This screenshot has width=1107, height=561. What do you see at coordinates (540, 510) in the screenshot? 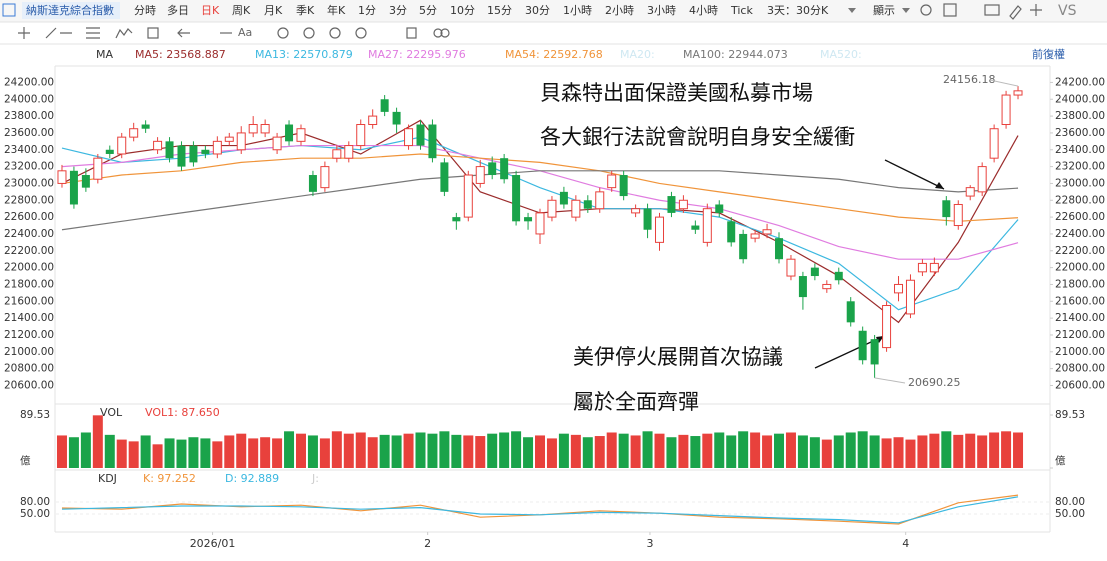
I see `kdj-line` at bounding box center [540, 510].